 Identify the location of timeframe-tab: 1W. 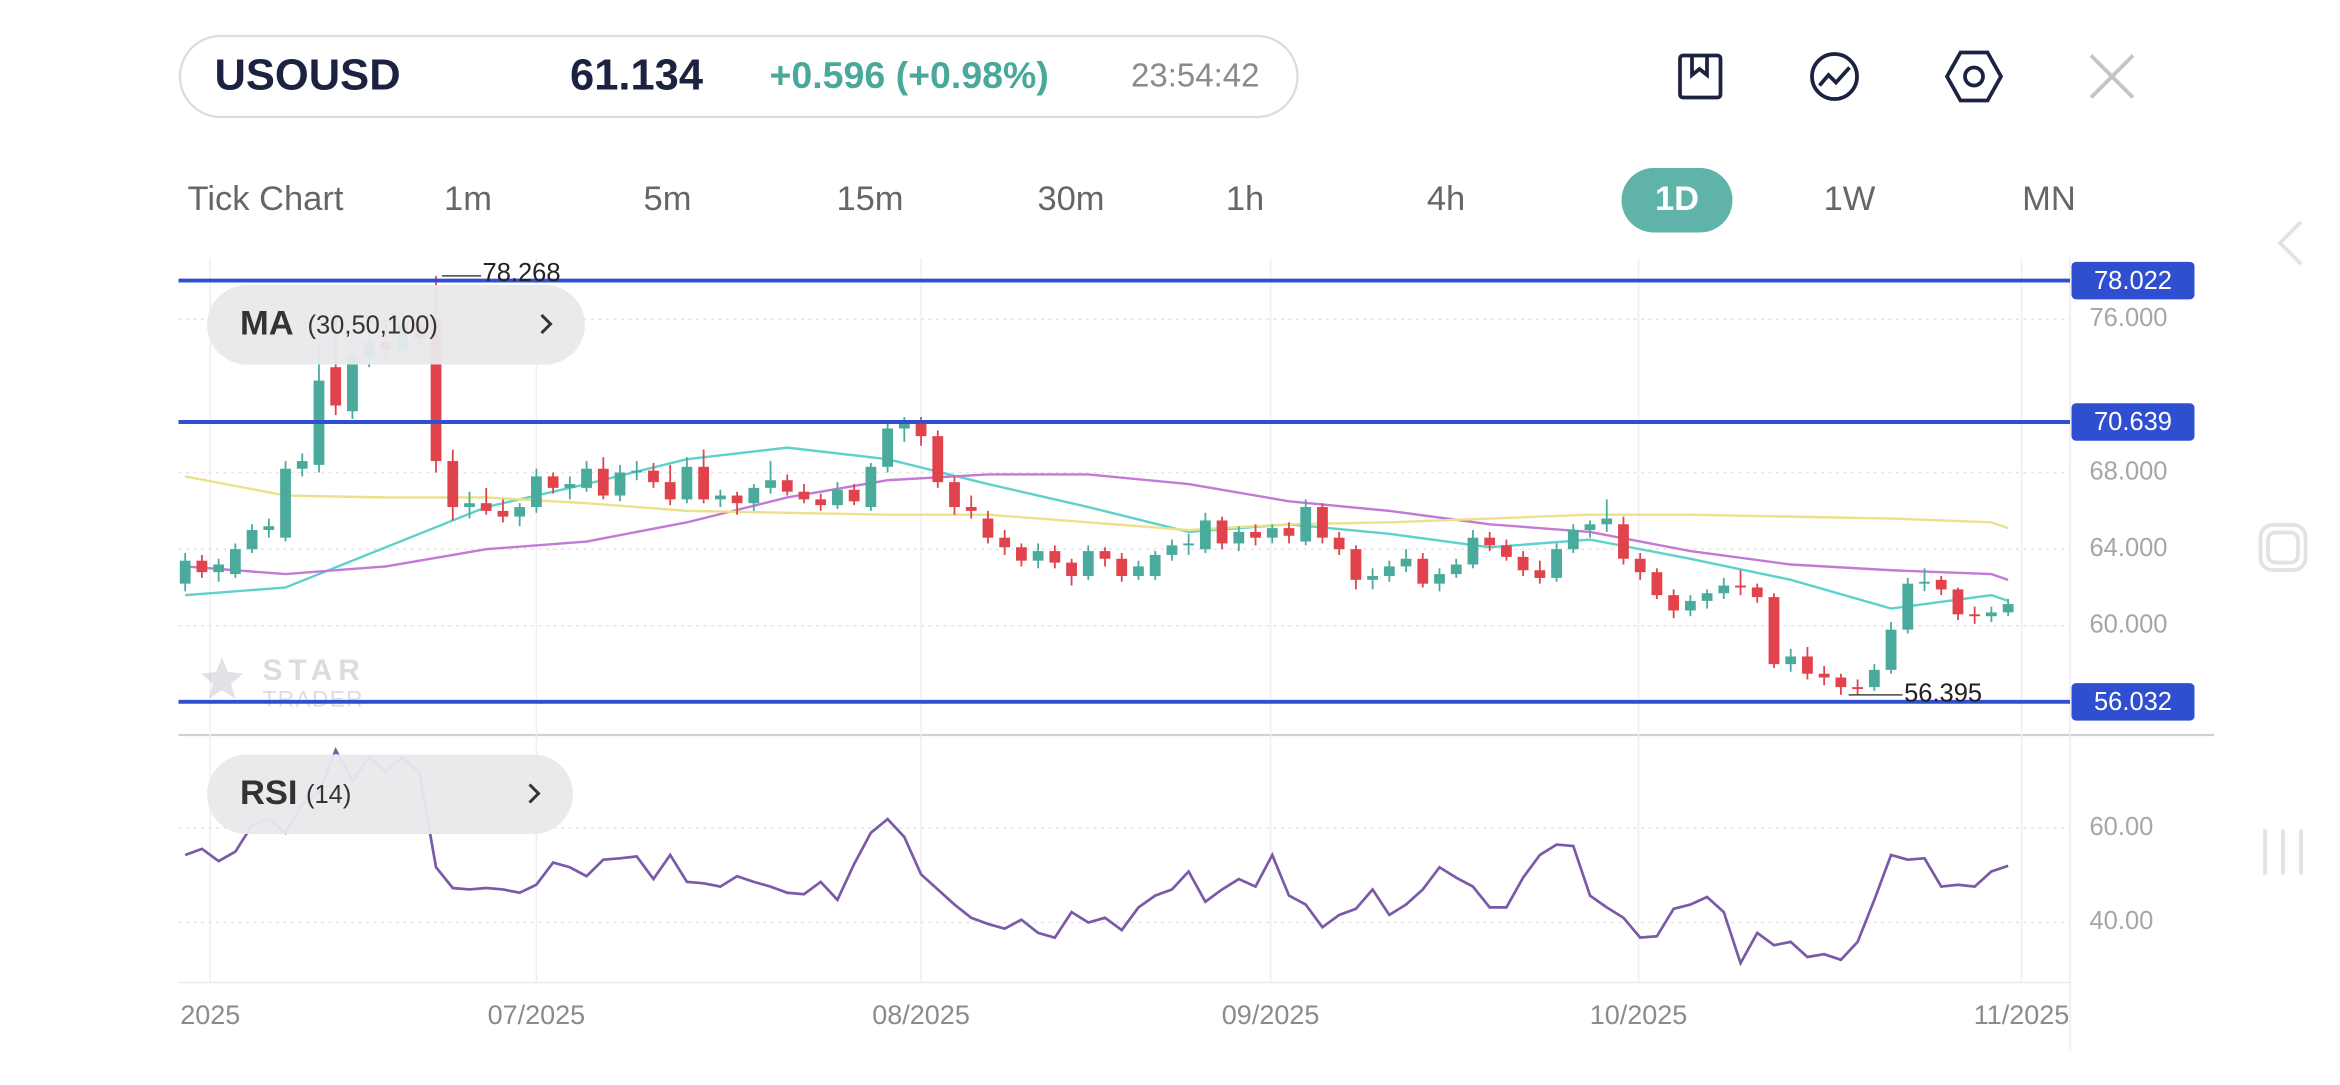
(1850, 199).